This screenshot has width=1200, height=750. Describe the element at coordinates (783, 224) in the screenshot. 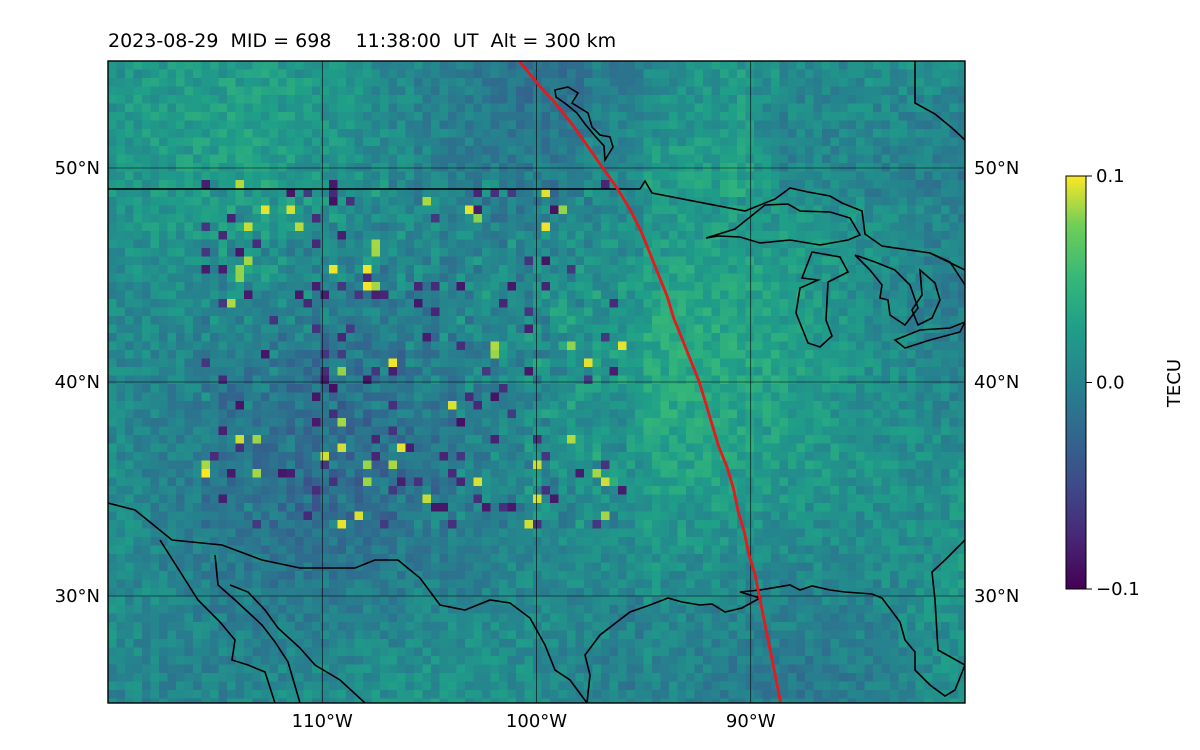

I see `lake-superior` at that location.